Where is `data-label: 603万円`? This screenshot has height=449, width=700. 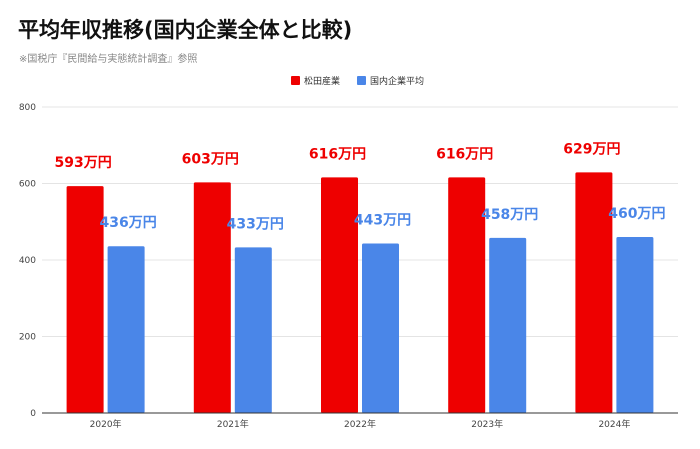
data-label: 603万円 is located at coordinates (210, 159).